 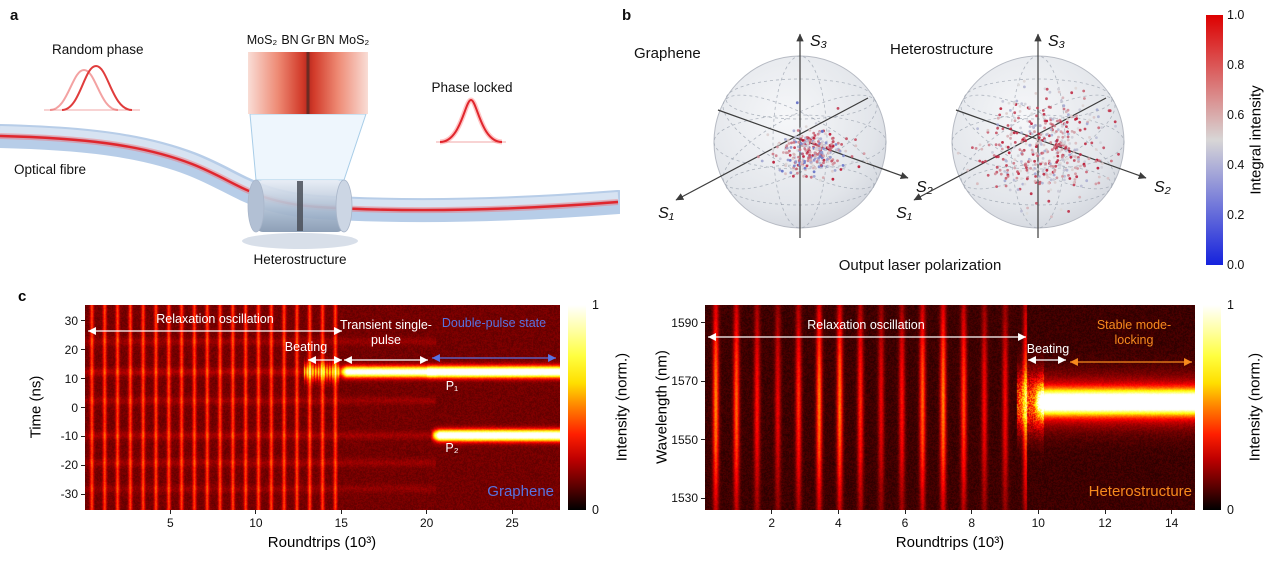 I want to click on phase-locked-label: Phase locked, so click(x=471, y=87).